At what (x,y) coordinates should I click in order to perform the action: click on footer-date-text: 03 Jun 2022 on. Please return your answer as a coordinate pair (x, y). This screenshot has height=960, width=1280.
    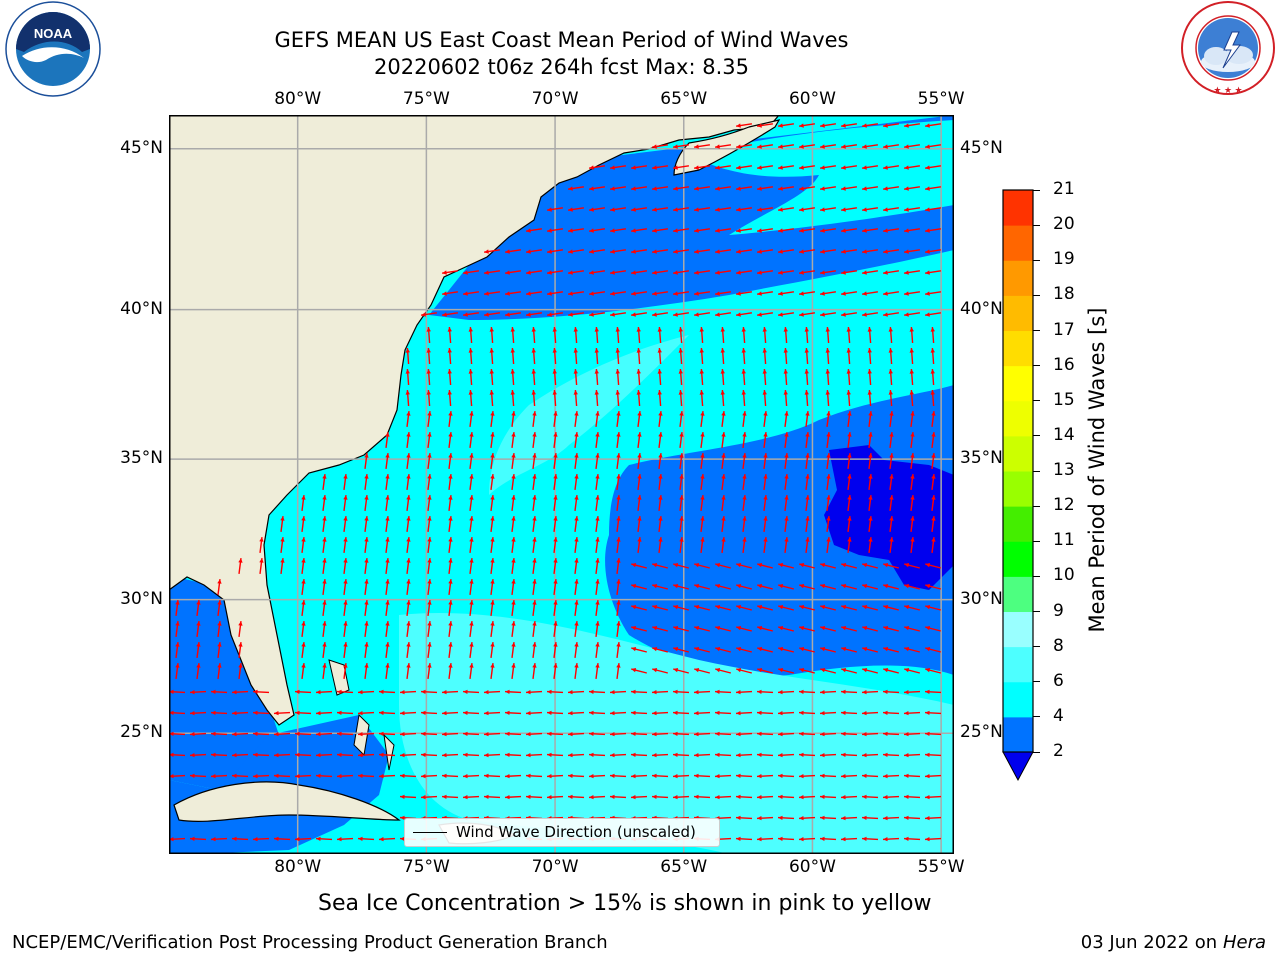
    Looking at the image, I should click on (1149, 942).